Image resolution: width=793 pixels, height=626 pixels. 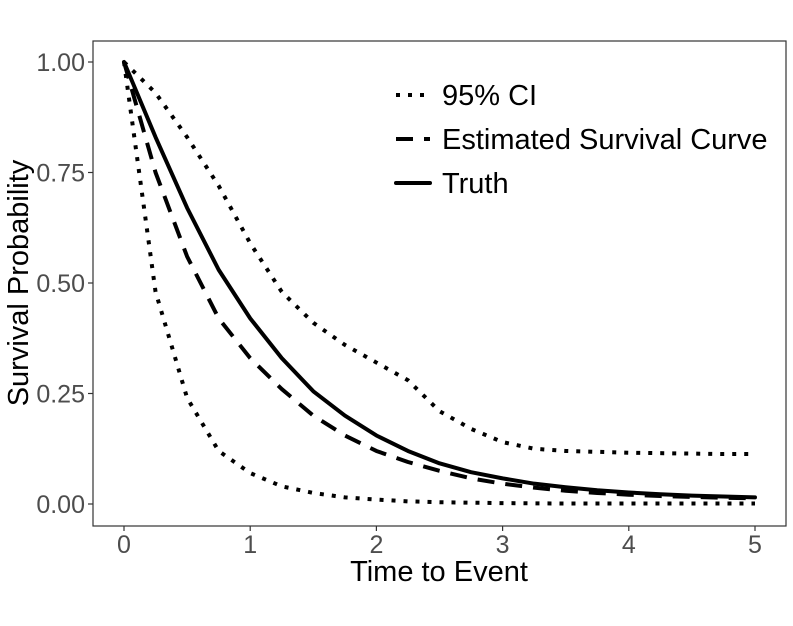 I want to click on y-tick-label: 0.50, so click(x=60, y=284).